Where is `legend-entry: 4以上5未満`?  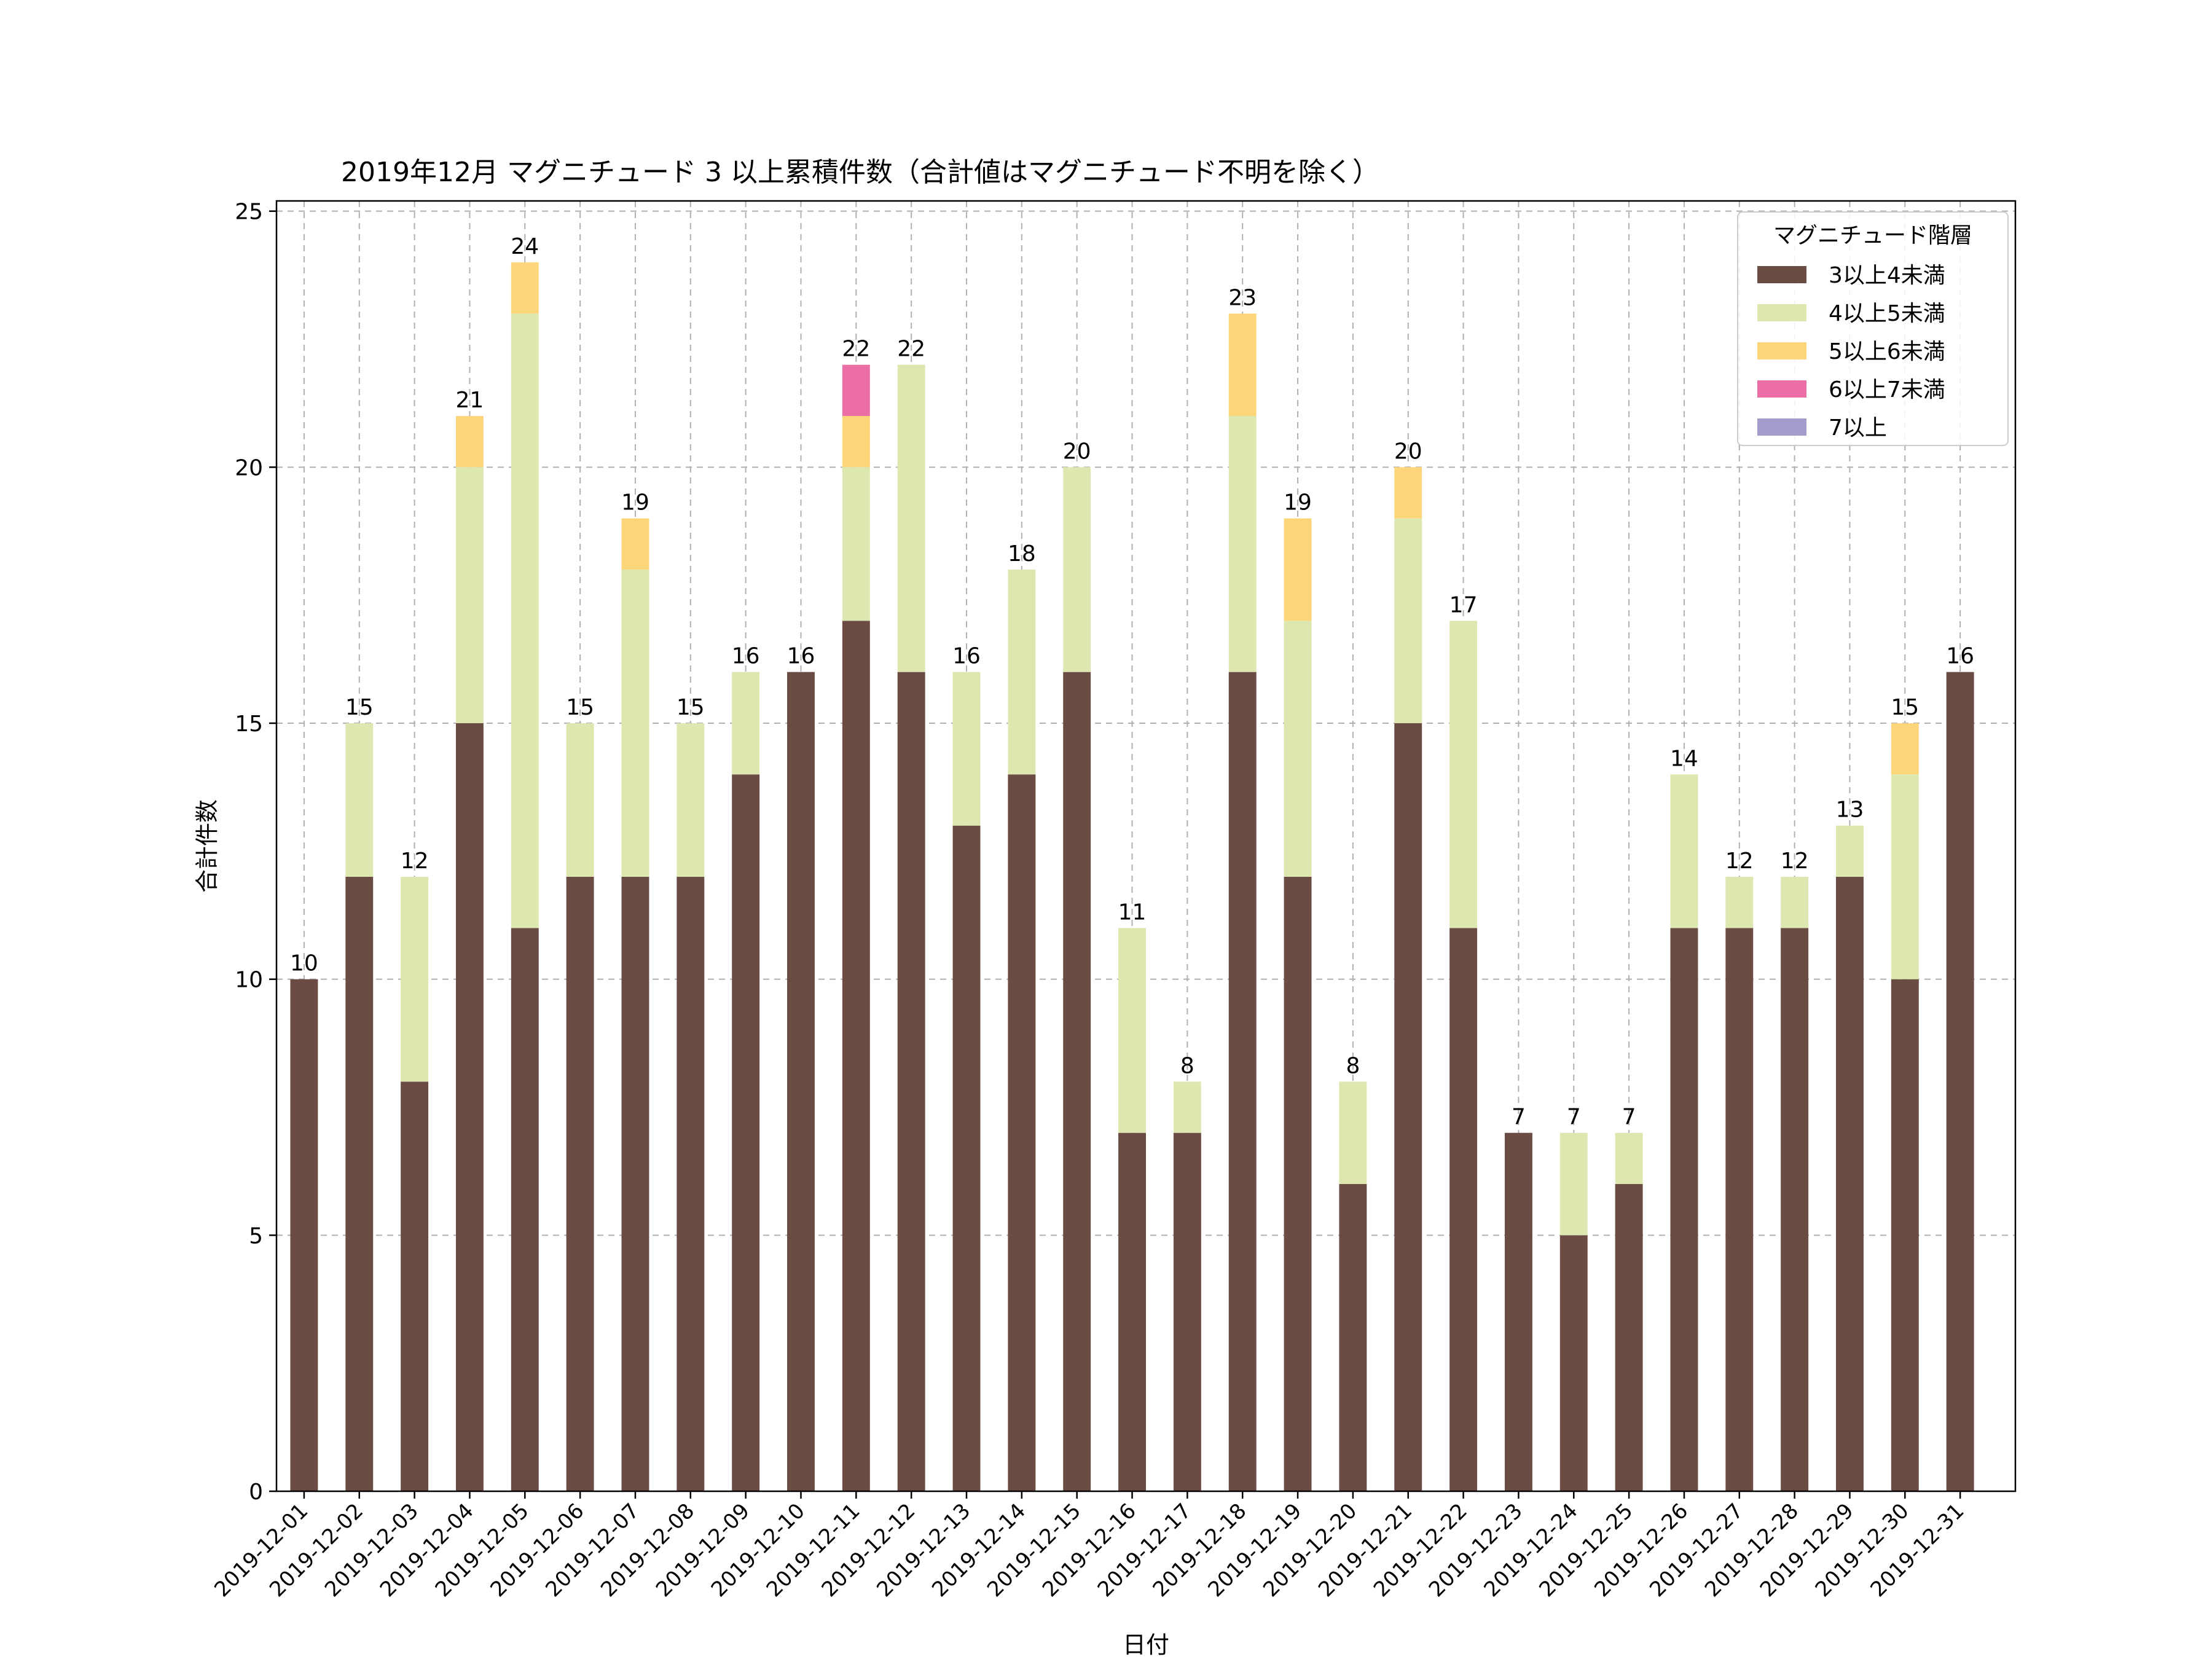 legend-entry: 4以上5未満 is located at coordinates (1887, 313).